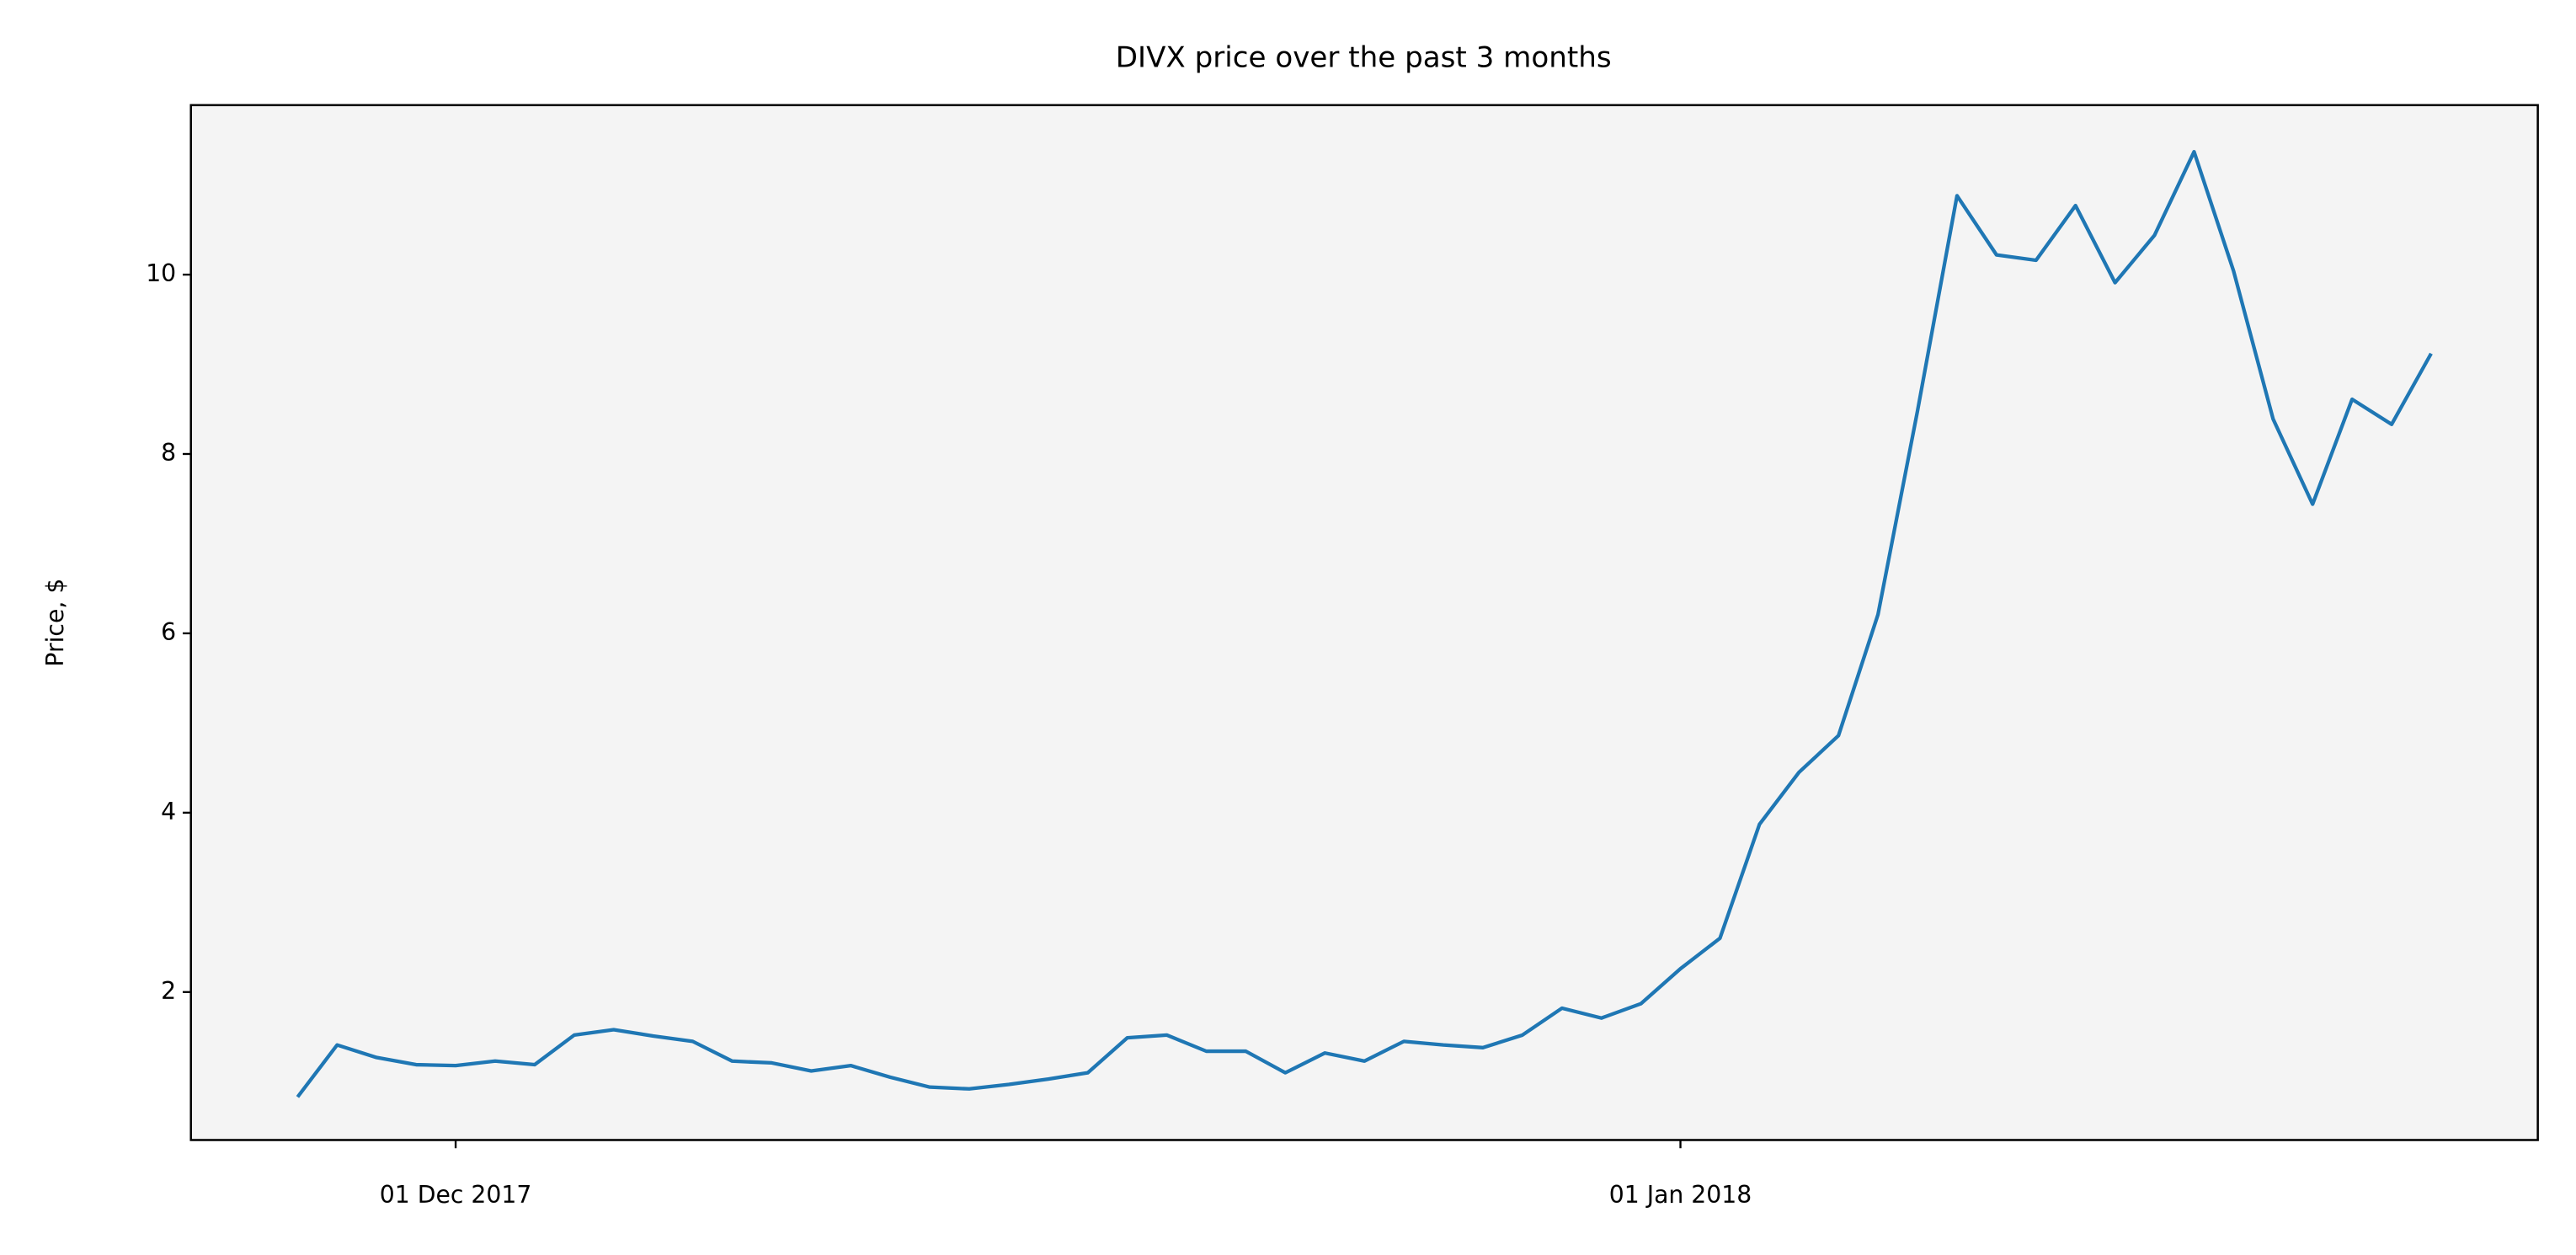  Describe the element at coordinates (1364, 58) in the screenshot. I see `chart-title: DIVX price over the past 3 months` at that location.